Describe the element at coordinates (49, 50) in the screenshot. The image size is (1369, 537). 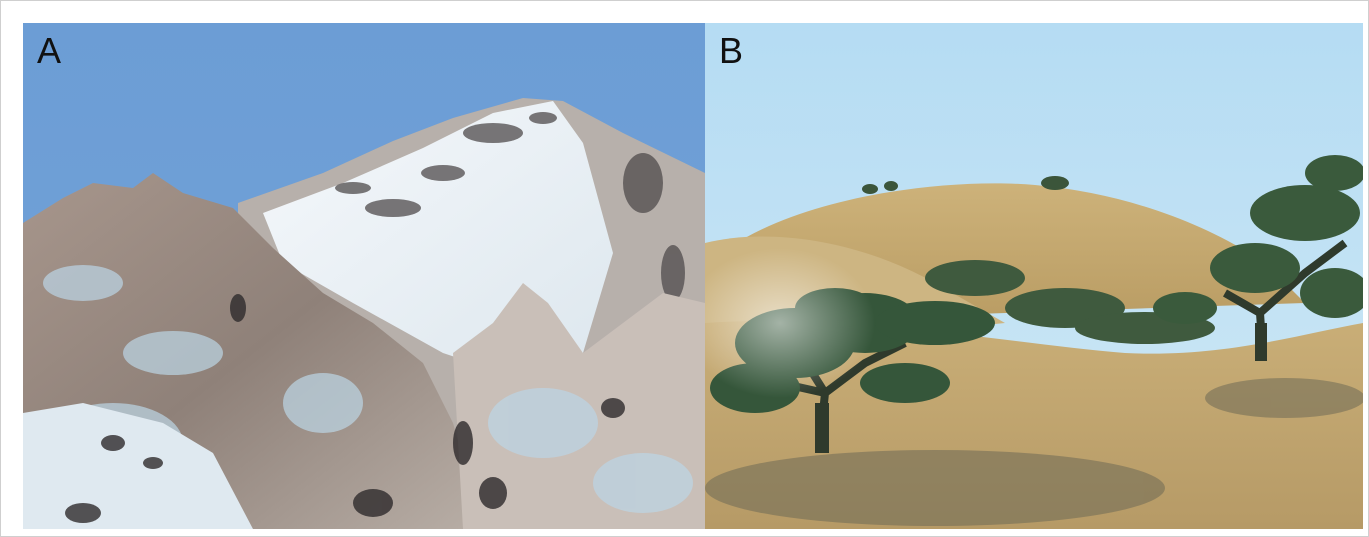
I see `panel-a-label: A` at that location.